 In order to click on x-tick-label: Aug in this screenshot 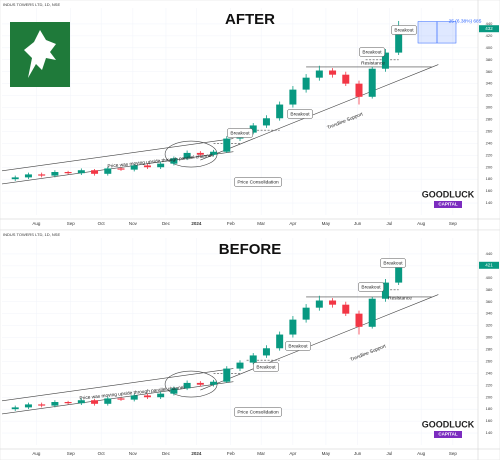, I will do `click(36, 453)`.